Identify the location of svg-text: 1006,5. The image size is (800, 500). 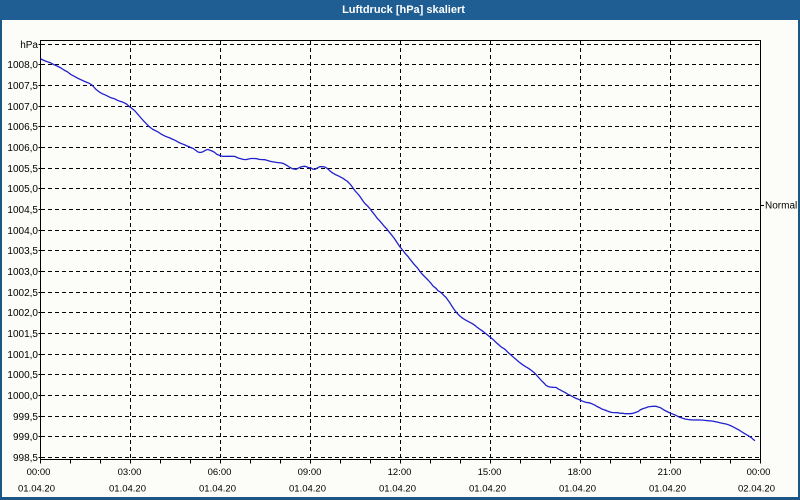
(22, 127).